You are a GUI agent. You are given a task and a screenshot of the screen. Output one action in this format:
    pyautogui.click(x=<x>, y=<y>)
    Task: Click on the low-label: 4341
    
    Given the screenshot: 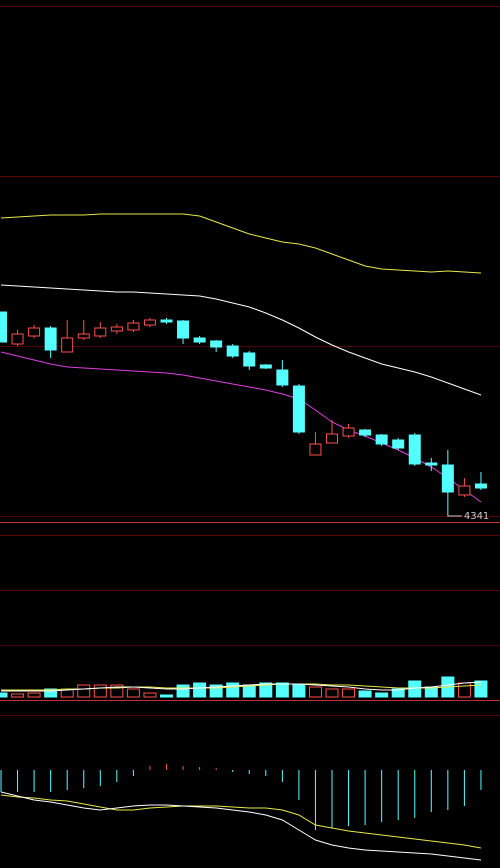 What is the action you would take?
    pyautogui.click(x=476, y=516)
    